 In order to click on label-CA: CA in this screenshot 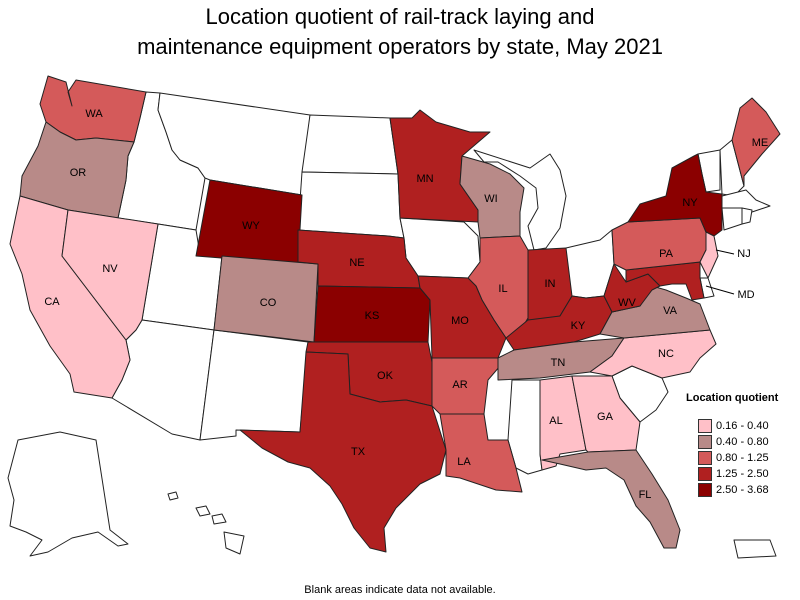, I will do `click(52, 302)`.